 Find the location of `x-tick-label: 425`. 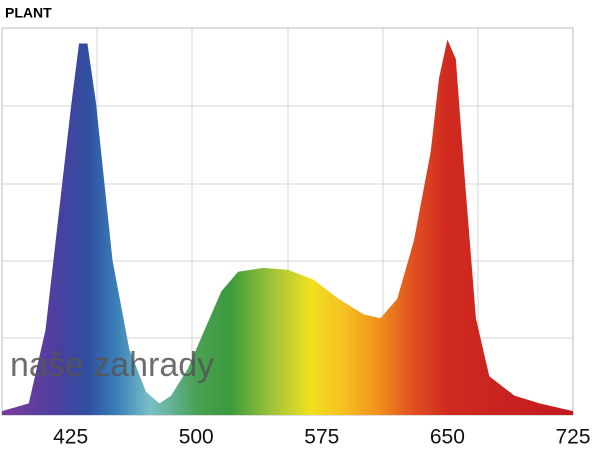

x-tick-label: 425 is located at coordinates (70, 437).